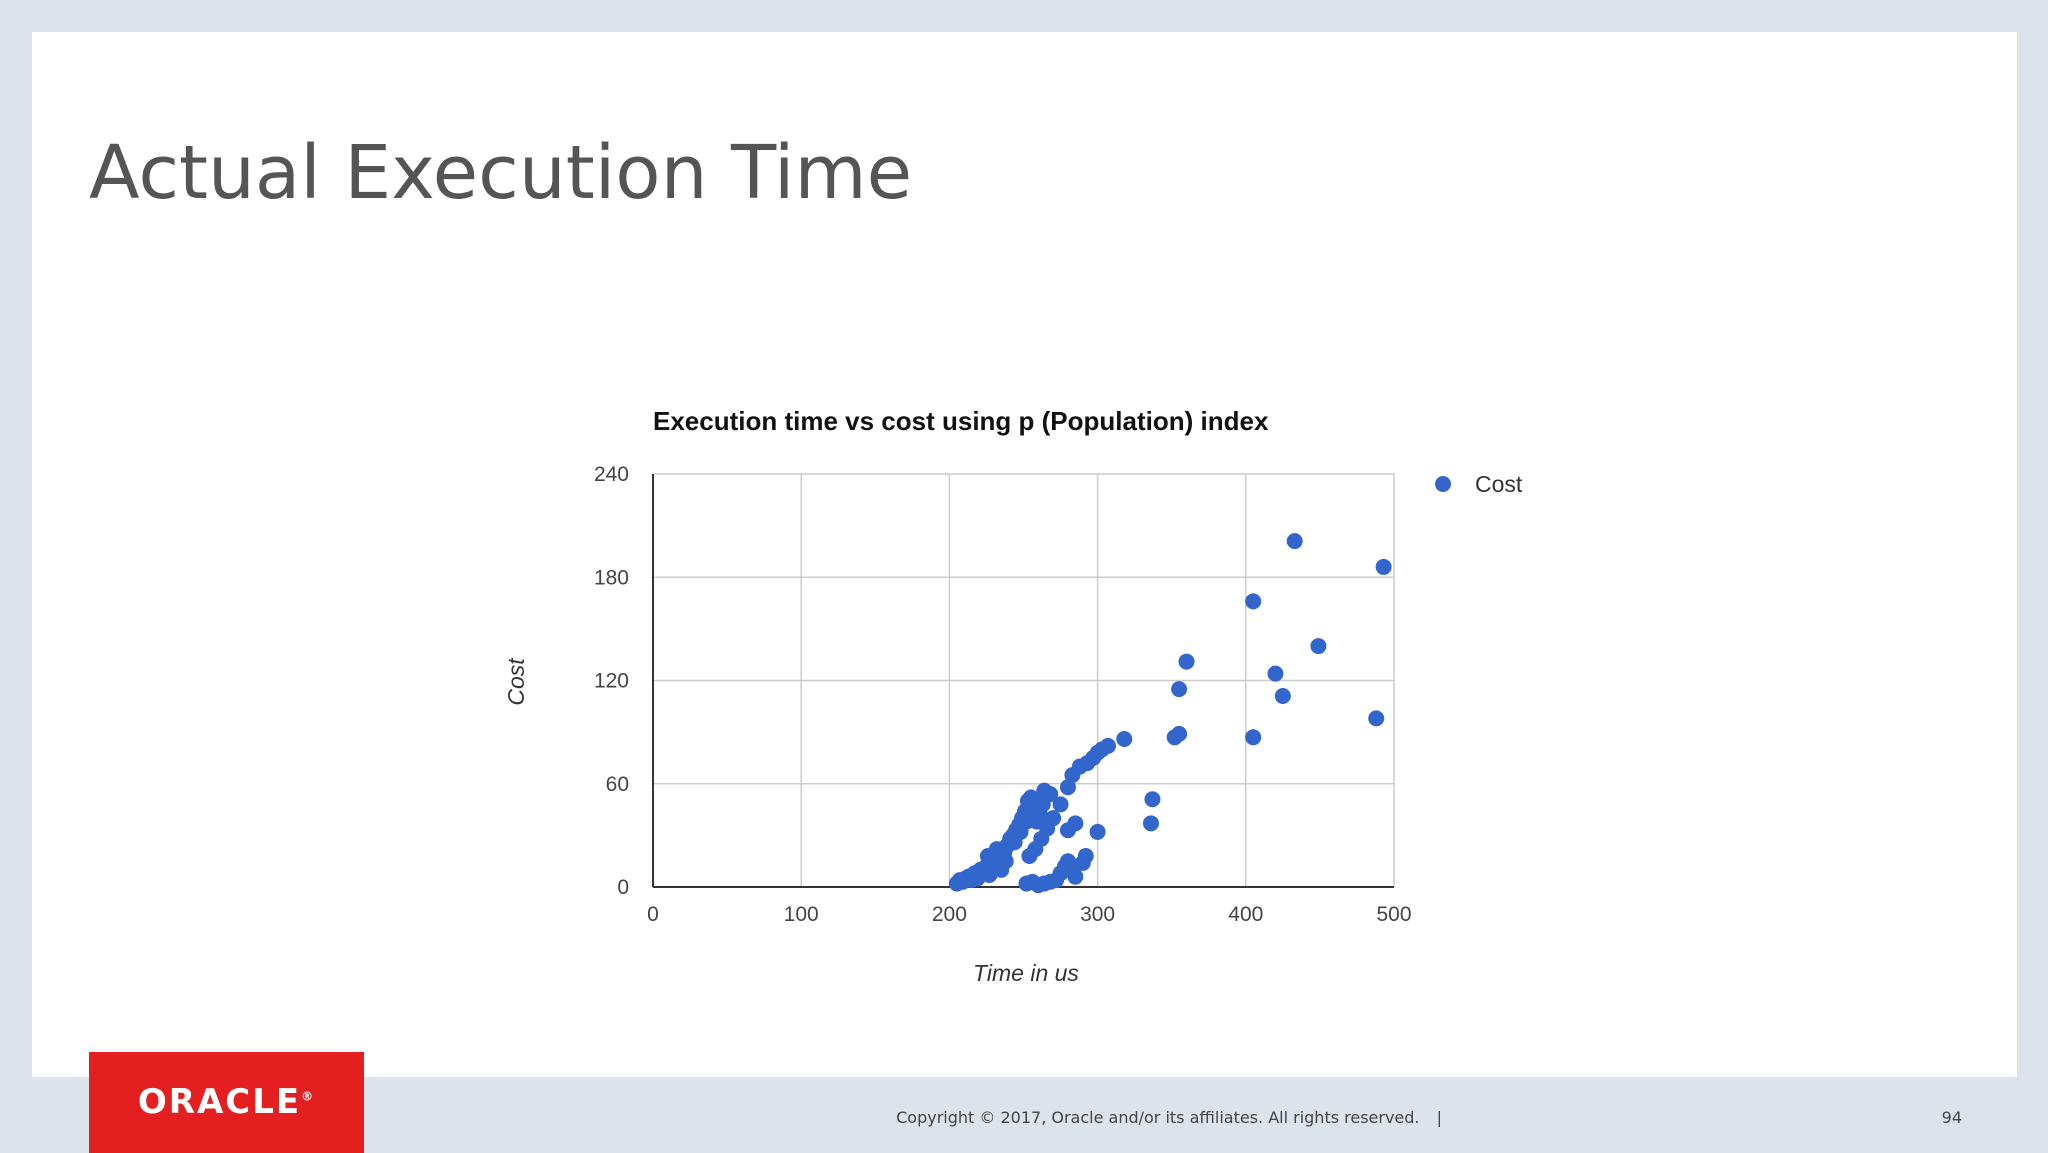 The height and width of the screenshot is (1153, 2048). Describe the element at coordinates (949, 914) in the screenshot. I see `x-tick-label: 200` at that location.